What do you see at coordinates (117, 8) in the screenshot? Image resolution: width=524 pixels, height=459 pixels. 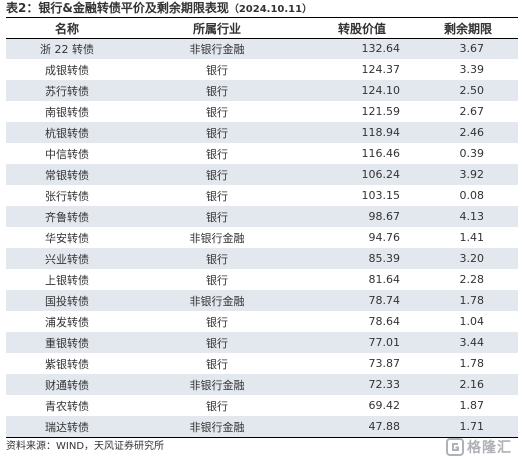 I see `caption-text: 表2：银行&金融转债平价及剩余期限表现` at bounding box center [117, 8].